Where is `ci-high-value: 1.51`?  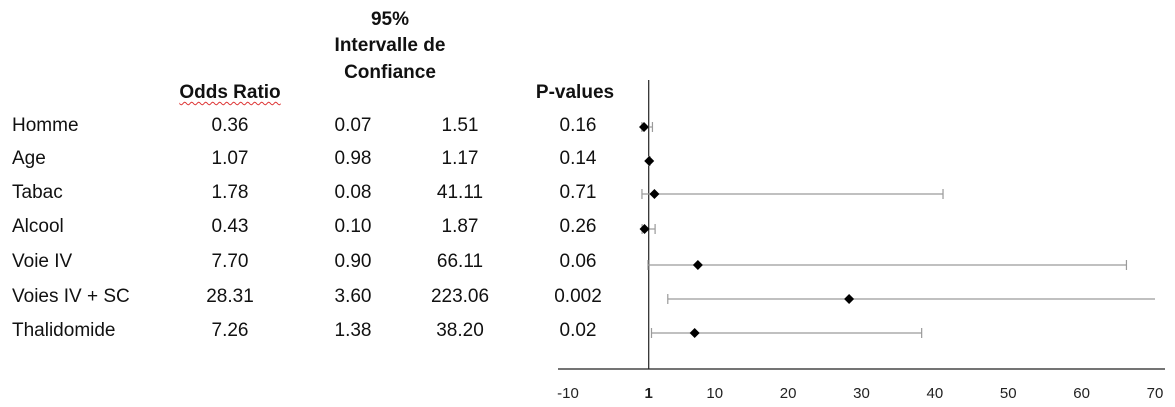
ci-high-value: 1.51 is located at coordinates (460, 125).